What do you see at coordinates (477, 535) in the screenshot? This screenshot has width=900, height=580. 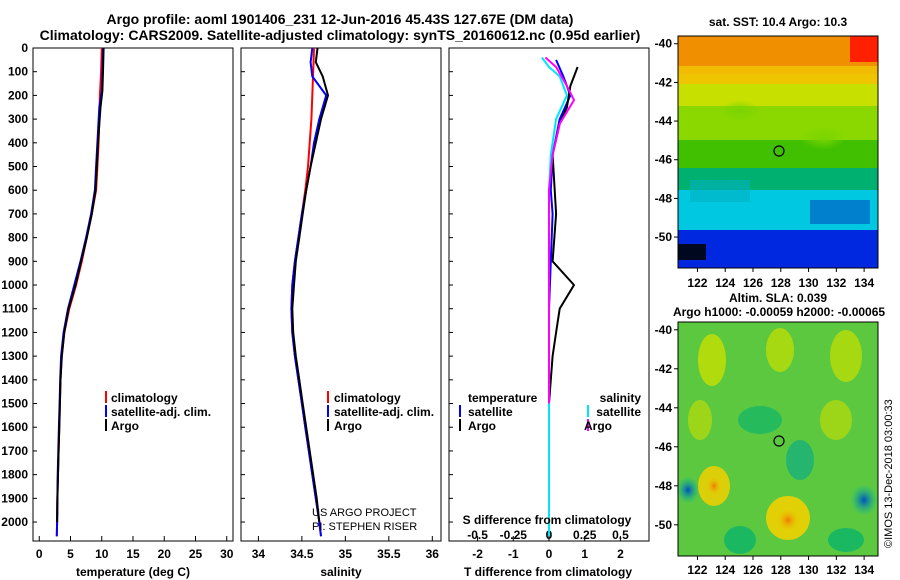 I see `s-diff-tick-label: -0.5` at bounding box center [477, 535].